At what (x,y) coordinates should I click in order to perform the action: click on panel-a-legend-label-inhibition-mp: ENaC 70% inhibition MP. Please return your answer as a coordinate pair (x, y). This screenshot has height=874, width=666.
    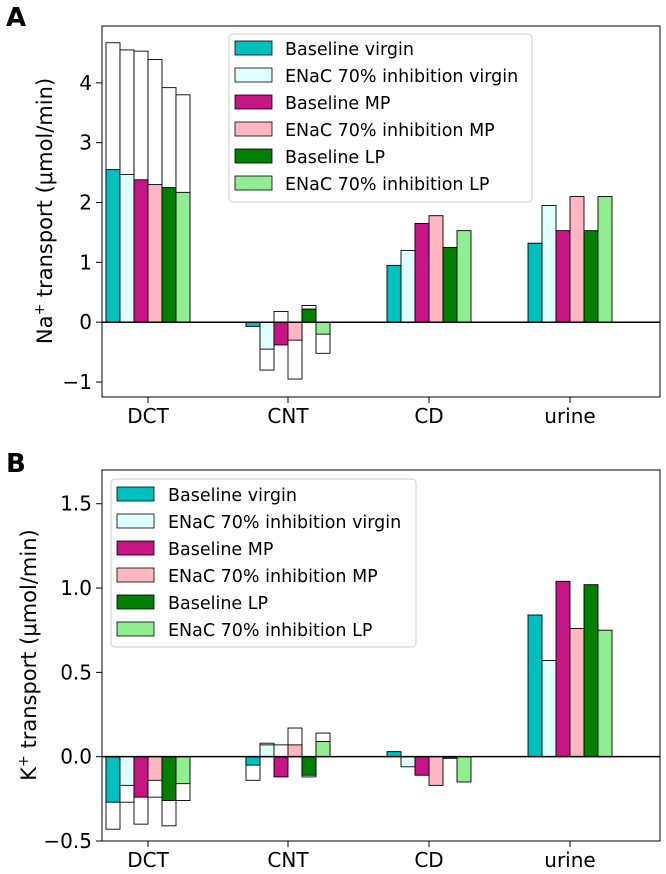
    Looking at the image, I should click on (390, 131).